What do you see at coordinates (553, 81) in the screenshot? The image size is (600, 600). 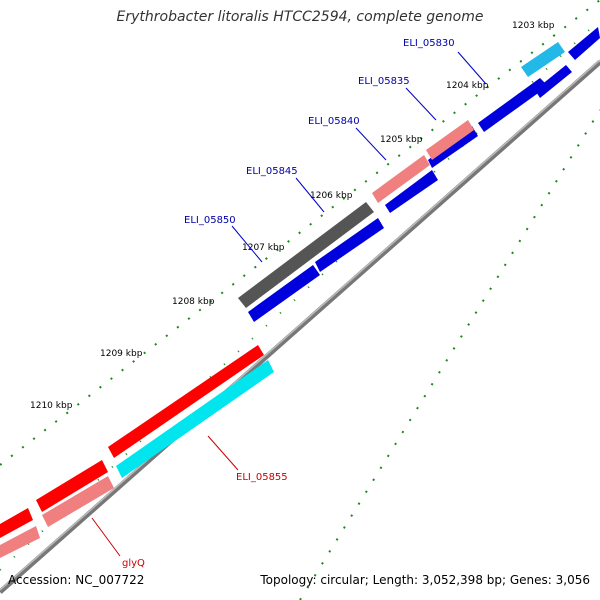 I see `cds-eli05840` at bounding box center [553, 81].